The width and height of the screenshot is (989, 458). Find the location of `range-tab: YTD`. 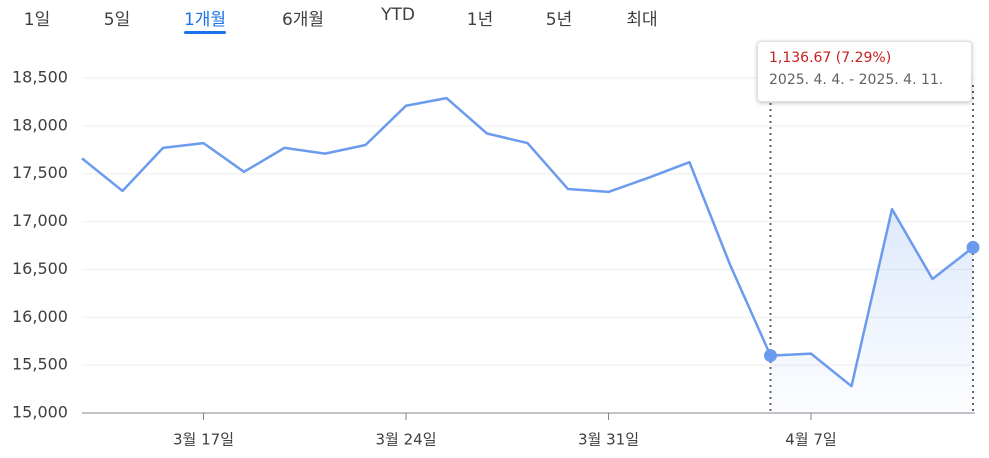

range-tab: YTD is located at coordinates (398, 15).